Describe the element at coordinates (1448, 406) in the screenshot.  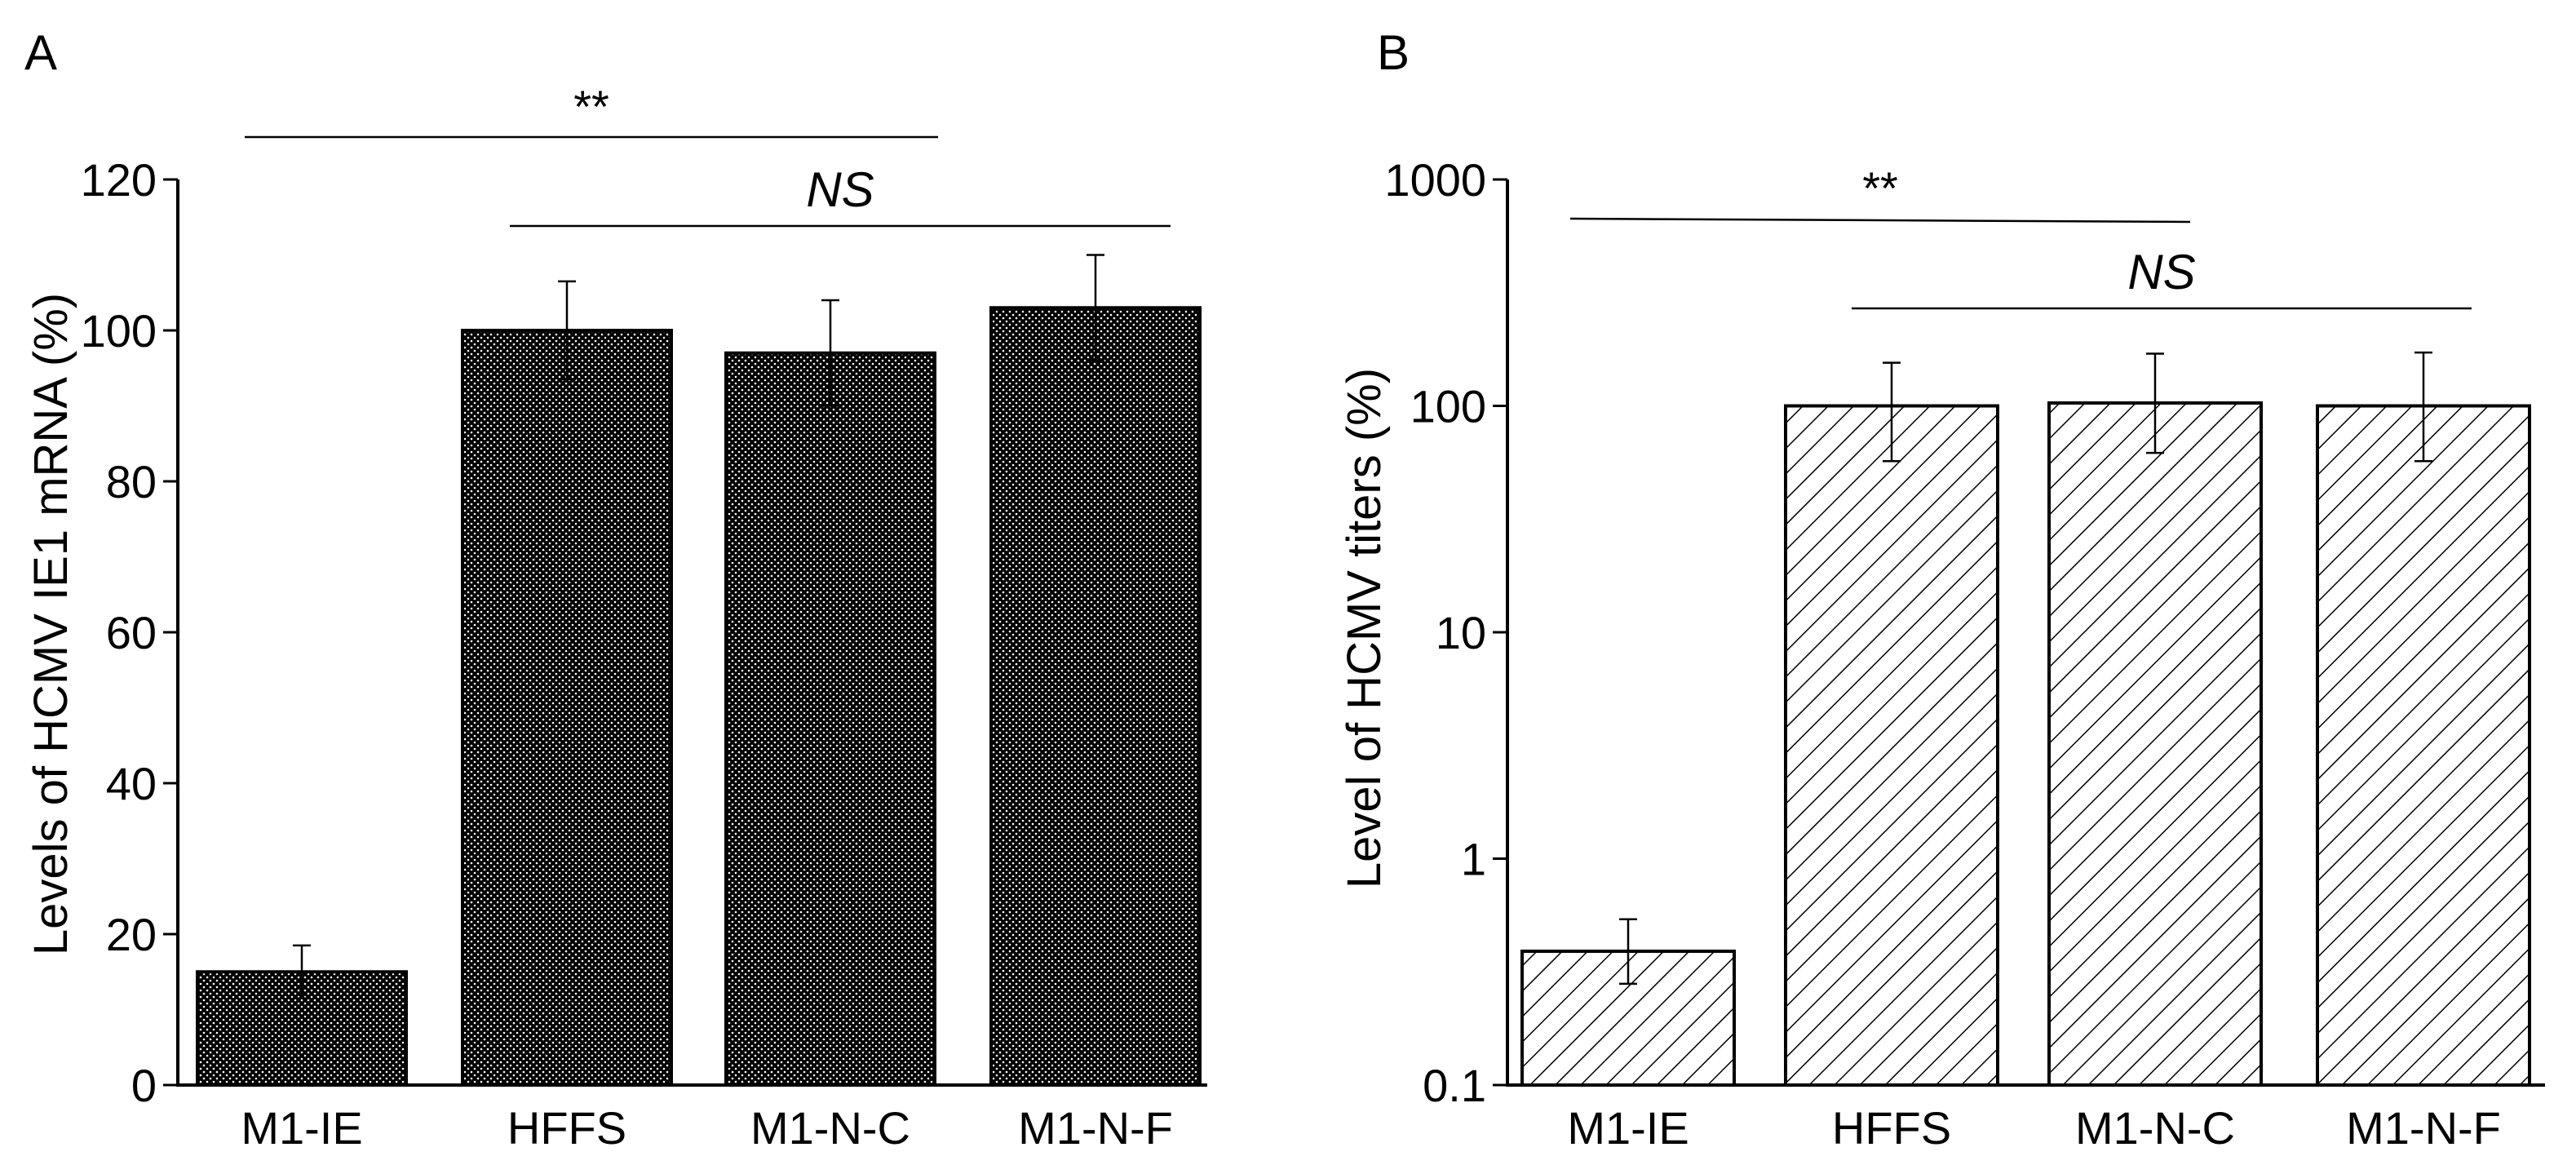
I see `panel-b-y-tick-label: 100` at that location.